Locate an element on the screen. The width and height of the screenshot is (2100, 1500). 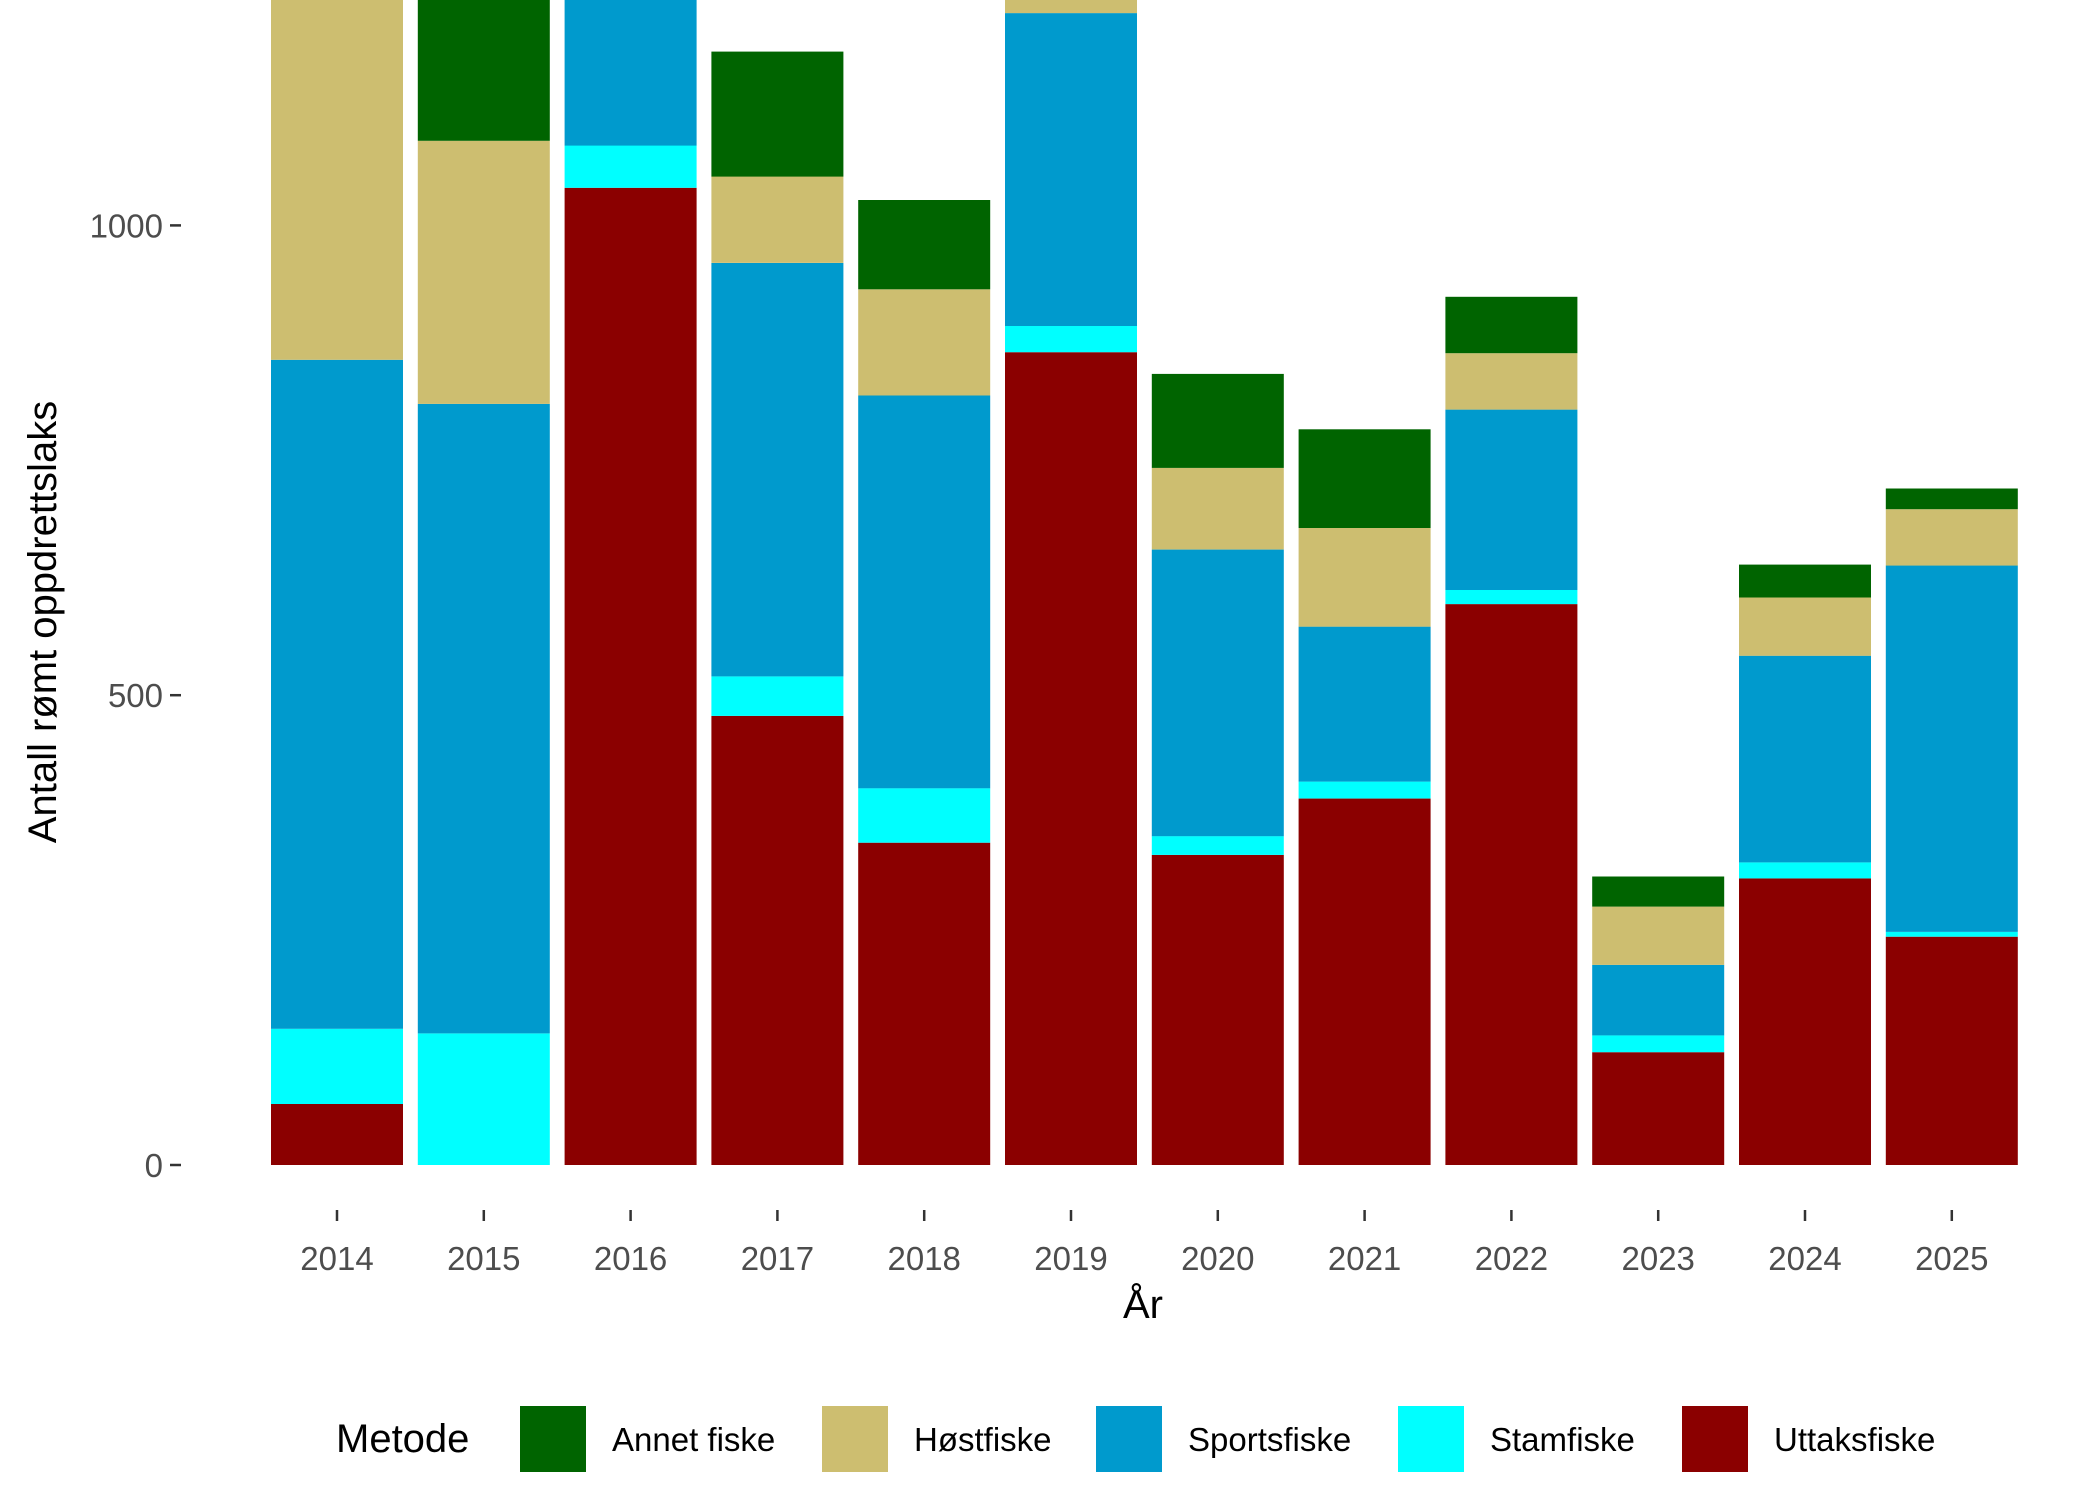
legend-title: Metode is located at coordinates (402, 1439).